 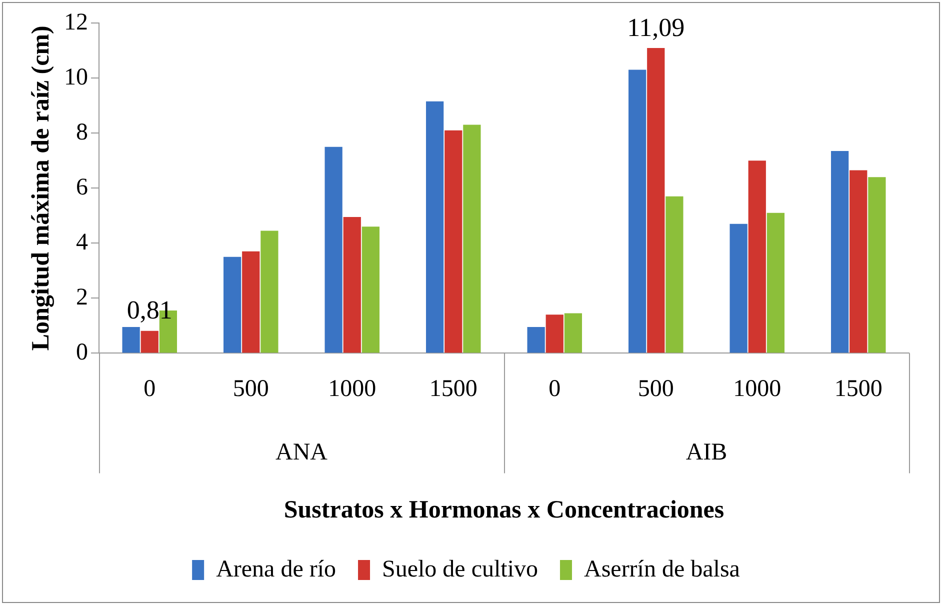 I want to click on y-tick-label: 2, so click(x=82, y=297).